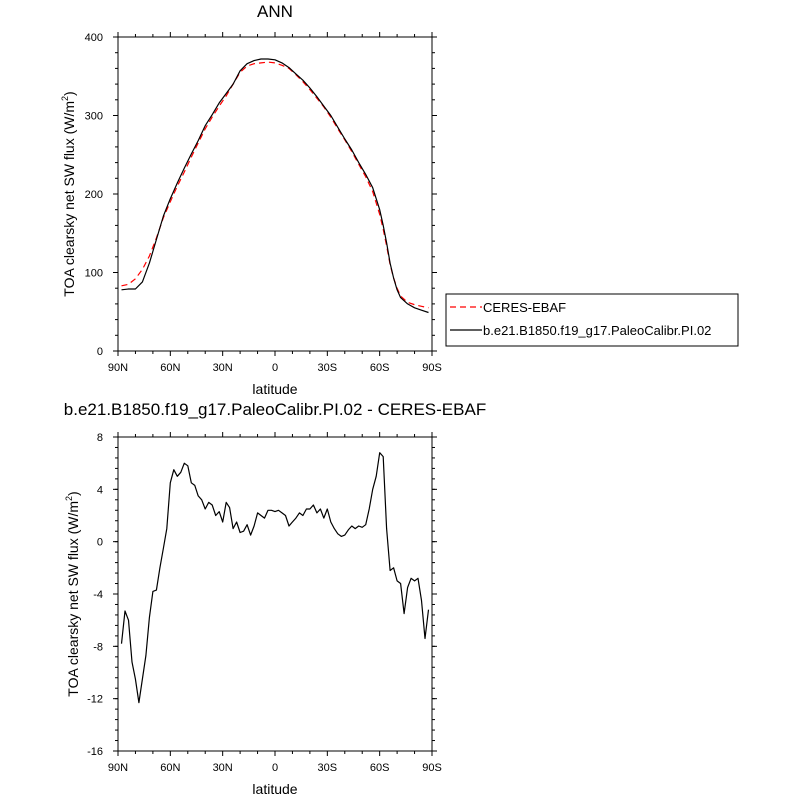 This screenshot has height=800, width=800. I want to click on bottom-x-tick-label-4: 30S, so click(328, 768).